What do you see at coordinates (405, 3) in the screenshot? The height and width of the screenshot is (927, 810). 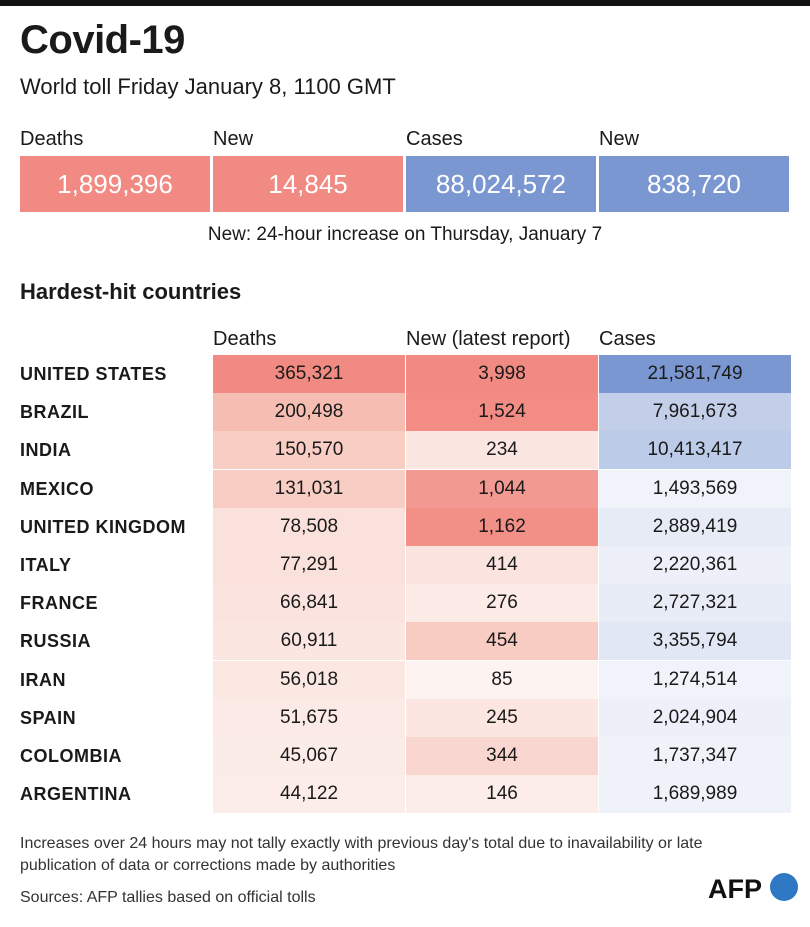 I see `top-rule` at bounding box center [405, 3].